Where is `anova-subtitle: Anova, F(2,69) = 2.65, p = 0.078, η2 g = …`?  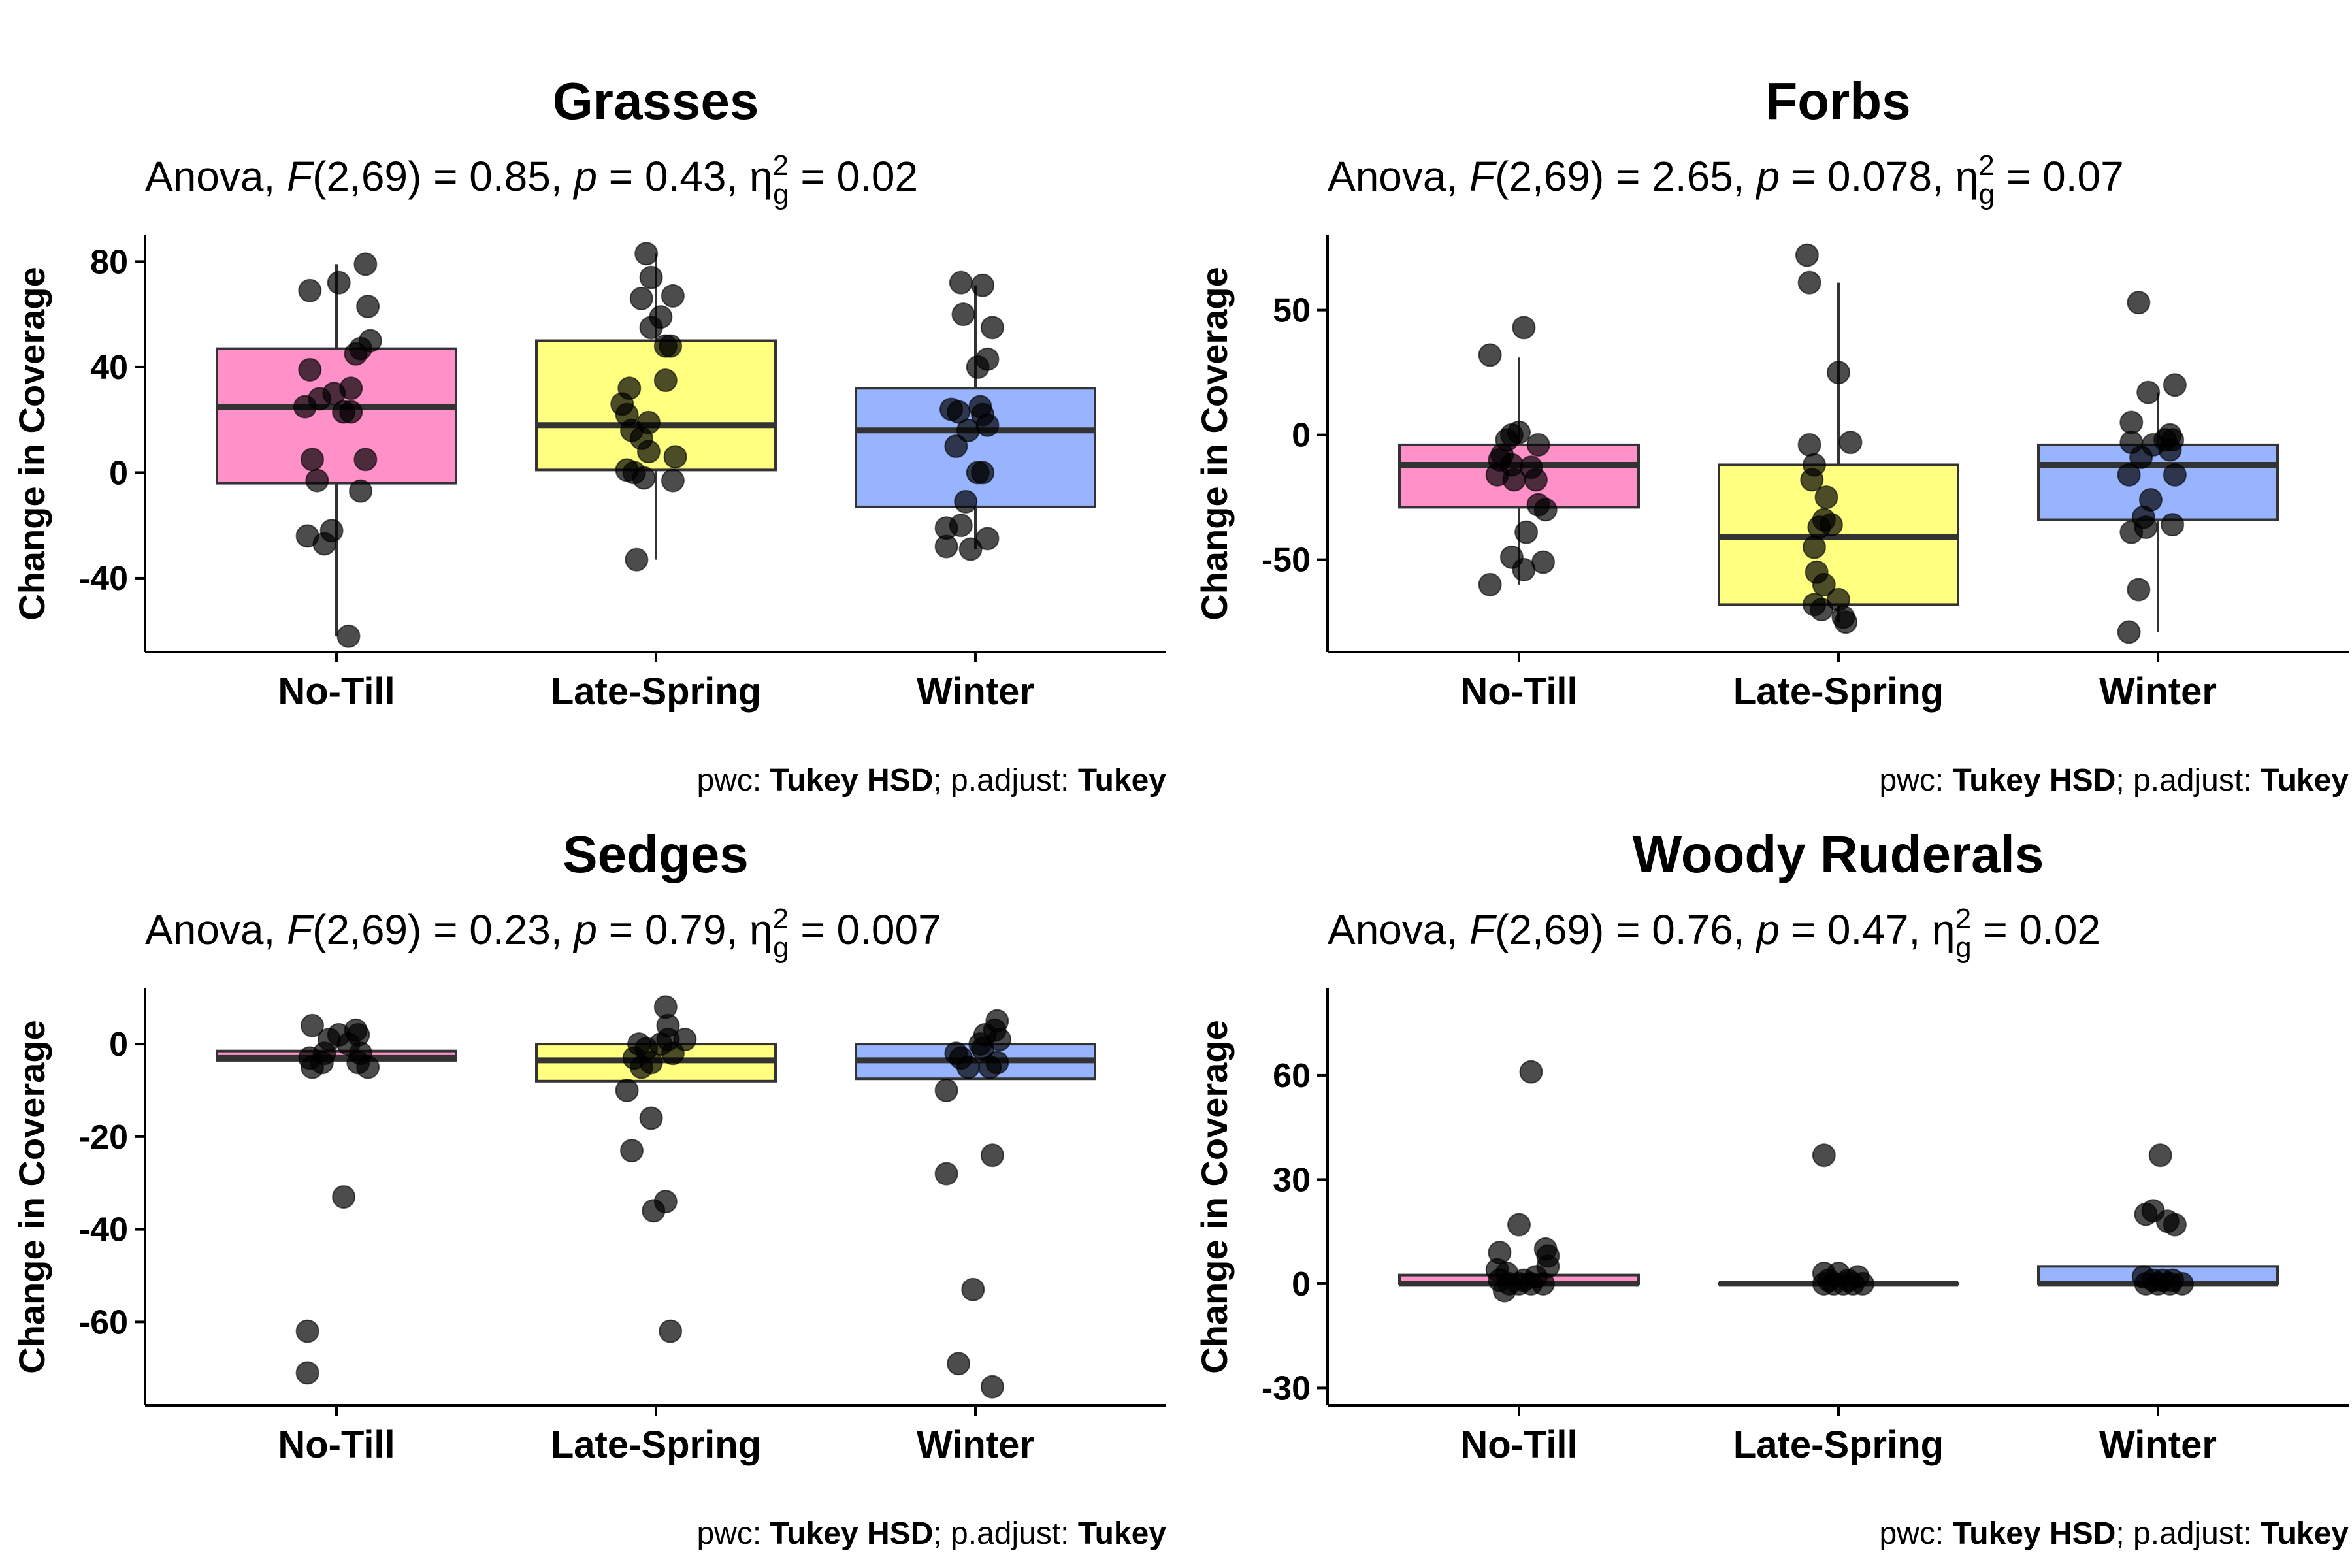
anova-subtitle: Anova, F(2,69) = 2.65, p = 0.078, η2 g = … is located at coordinates (1726, 180).